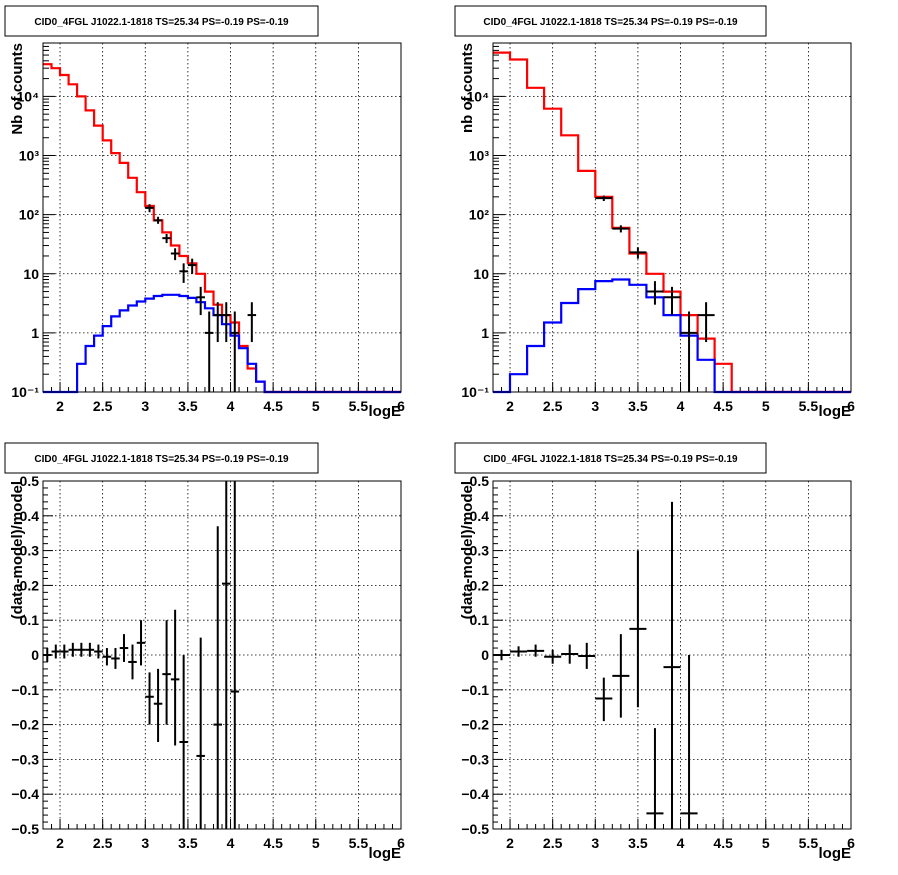 This screenshot has width=898, height=875. What do you see at coordinates (28, 96) in the screenshot?
I see `y-tick-label: 10⁴` at bounding box center [28, 96].